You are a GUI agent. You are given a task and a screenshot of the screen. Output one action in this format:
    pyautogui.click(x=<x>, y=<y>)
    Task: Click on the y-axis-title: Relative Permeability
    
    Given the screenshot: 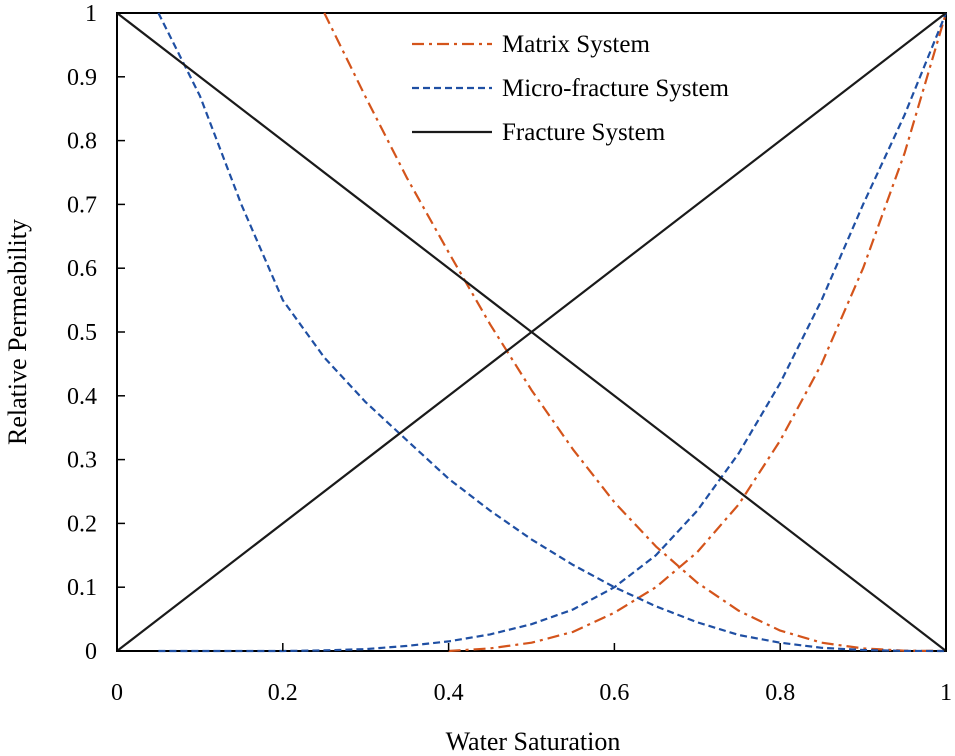 What is the action you would take?
    pyautogui.click(x=17, y=332)
    